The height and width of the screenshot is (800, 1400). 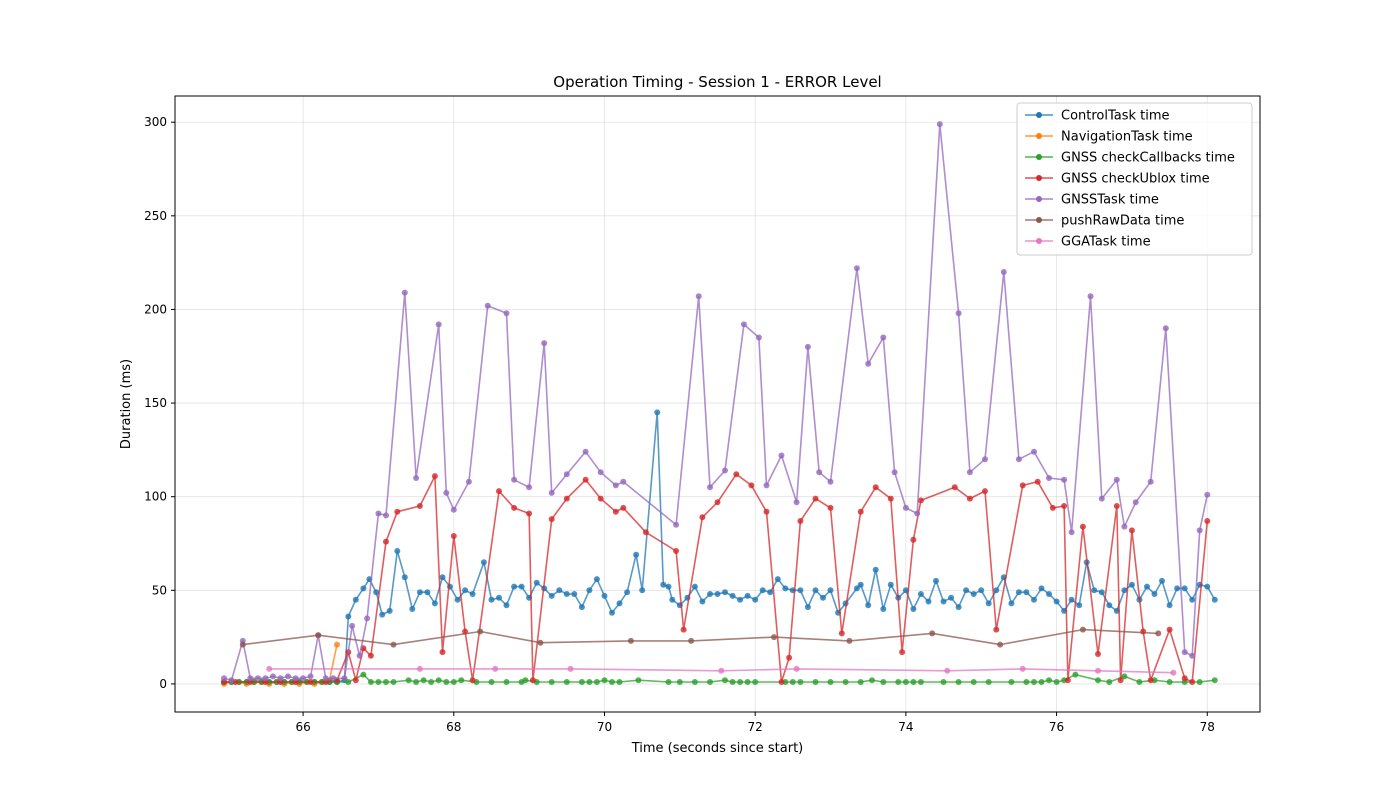 I want to click on legend-label: NavigationTask time, so click(x=1127, y=137).